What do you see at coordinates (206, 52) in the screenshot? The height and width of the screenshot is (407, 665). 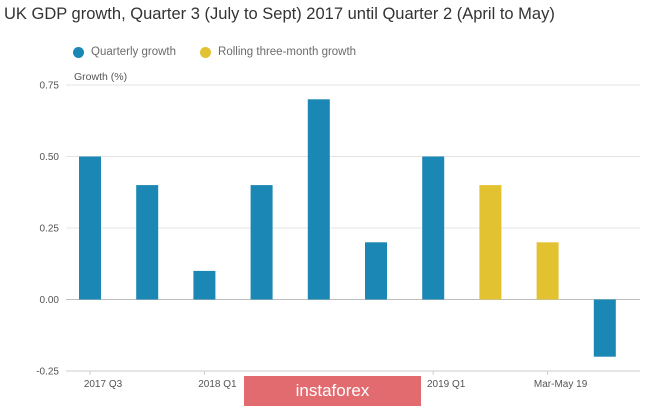 I see `legend-swatch-rolling` at bounding box center [206, 52].